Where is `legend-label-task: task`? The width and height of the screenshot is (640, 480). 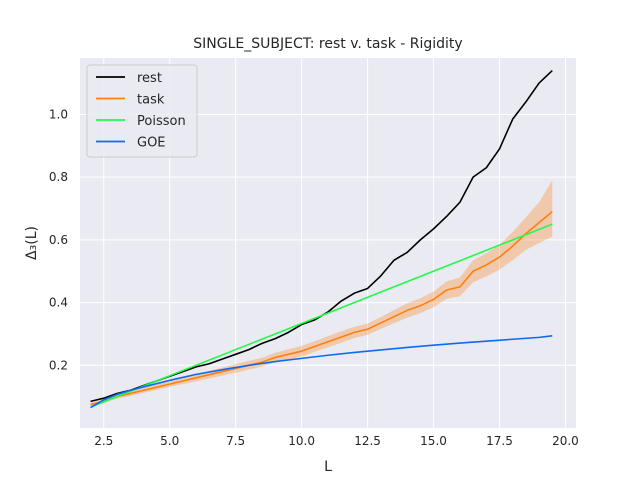 legend-label-task: task is located at coordinates (151, 100).